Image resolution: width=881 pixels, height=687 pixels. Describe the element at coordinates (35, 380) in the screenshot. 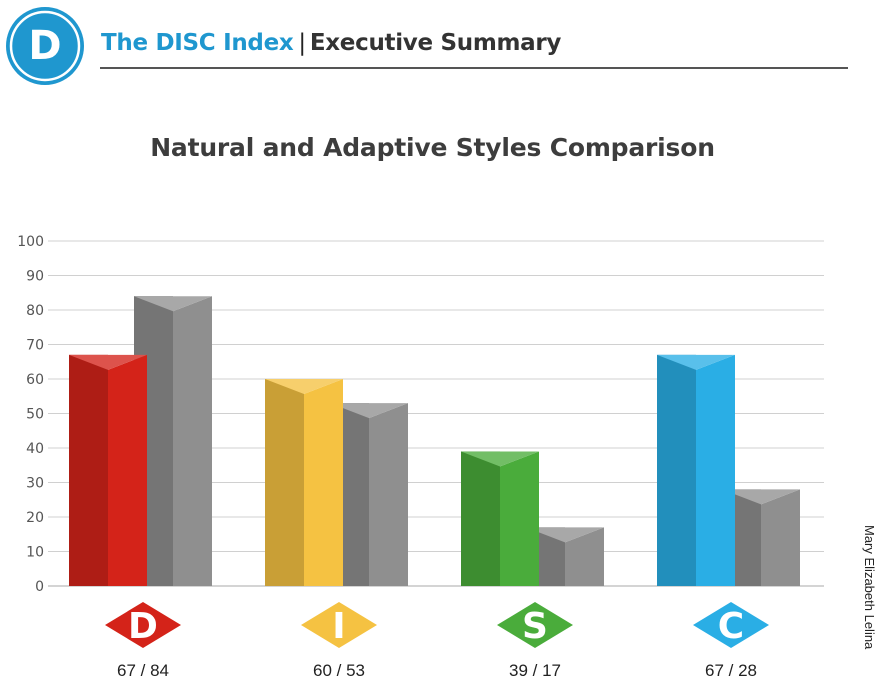

I see `y-tick-label: 60` at that location.